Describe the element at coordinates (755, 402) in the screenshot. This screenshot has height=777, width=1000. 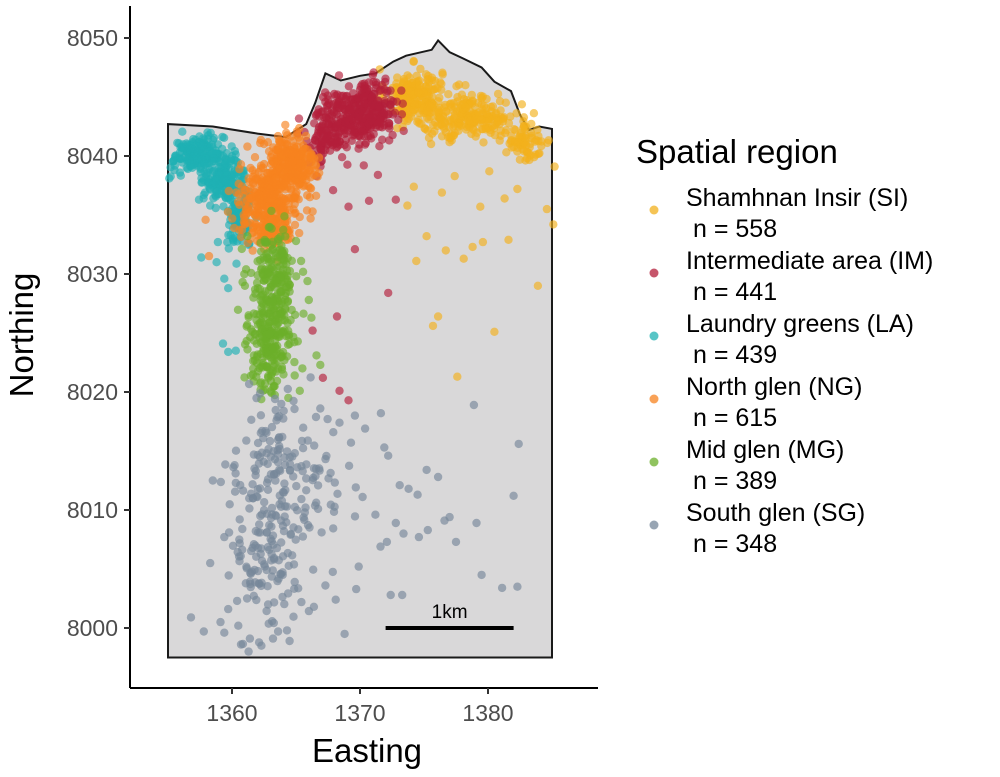
I see `legend-item-north-glen: North glen (NG) n = 615` at that location.